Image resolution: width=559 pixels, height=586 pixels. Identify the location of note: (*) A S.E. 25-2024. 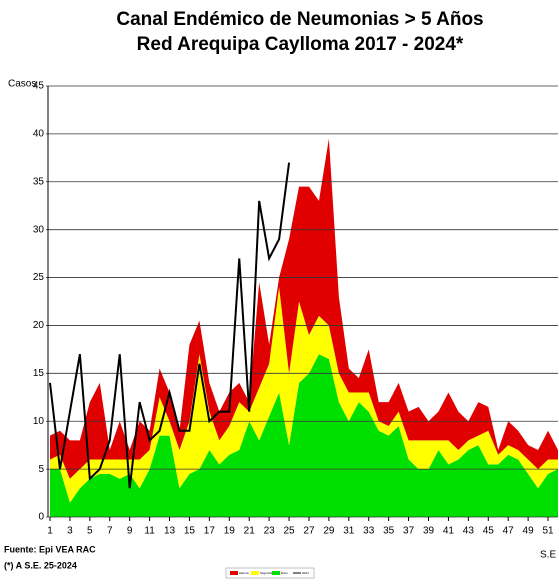
(40, 565).